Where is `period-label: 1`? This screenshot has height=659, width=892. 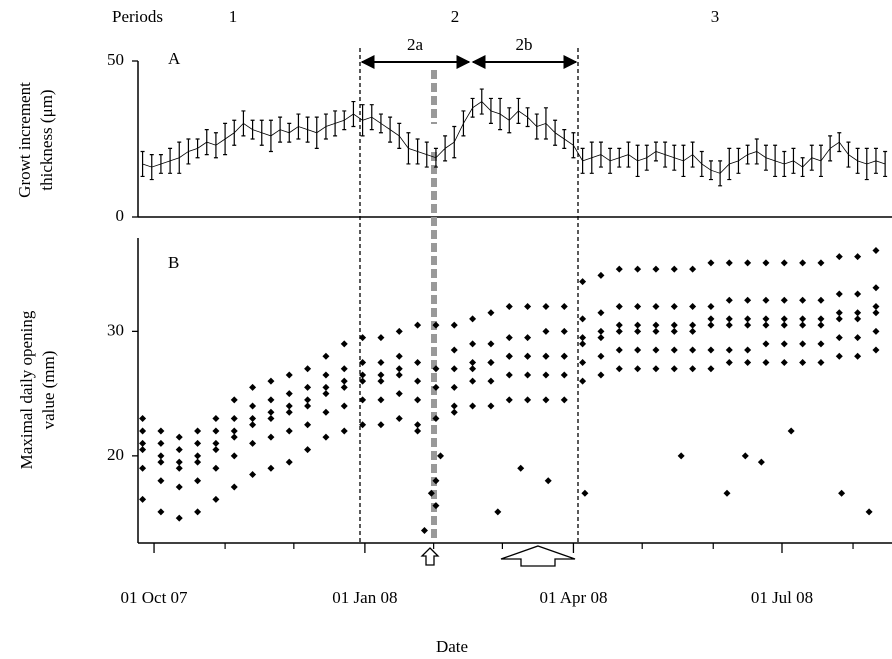
period-label: 1 is located at coordinates (233, 16).